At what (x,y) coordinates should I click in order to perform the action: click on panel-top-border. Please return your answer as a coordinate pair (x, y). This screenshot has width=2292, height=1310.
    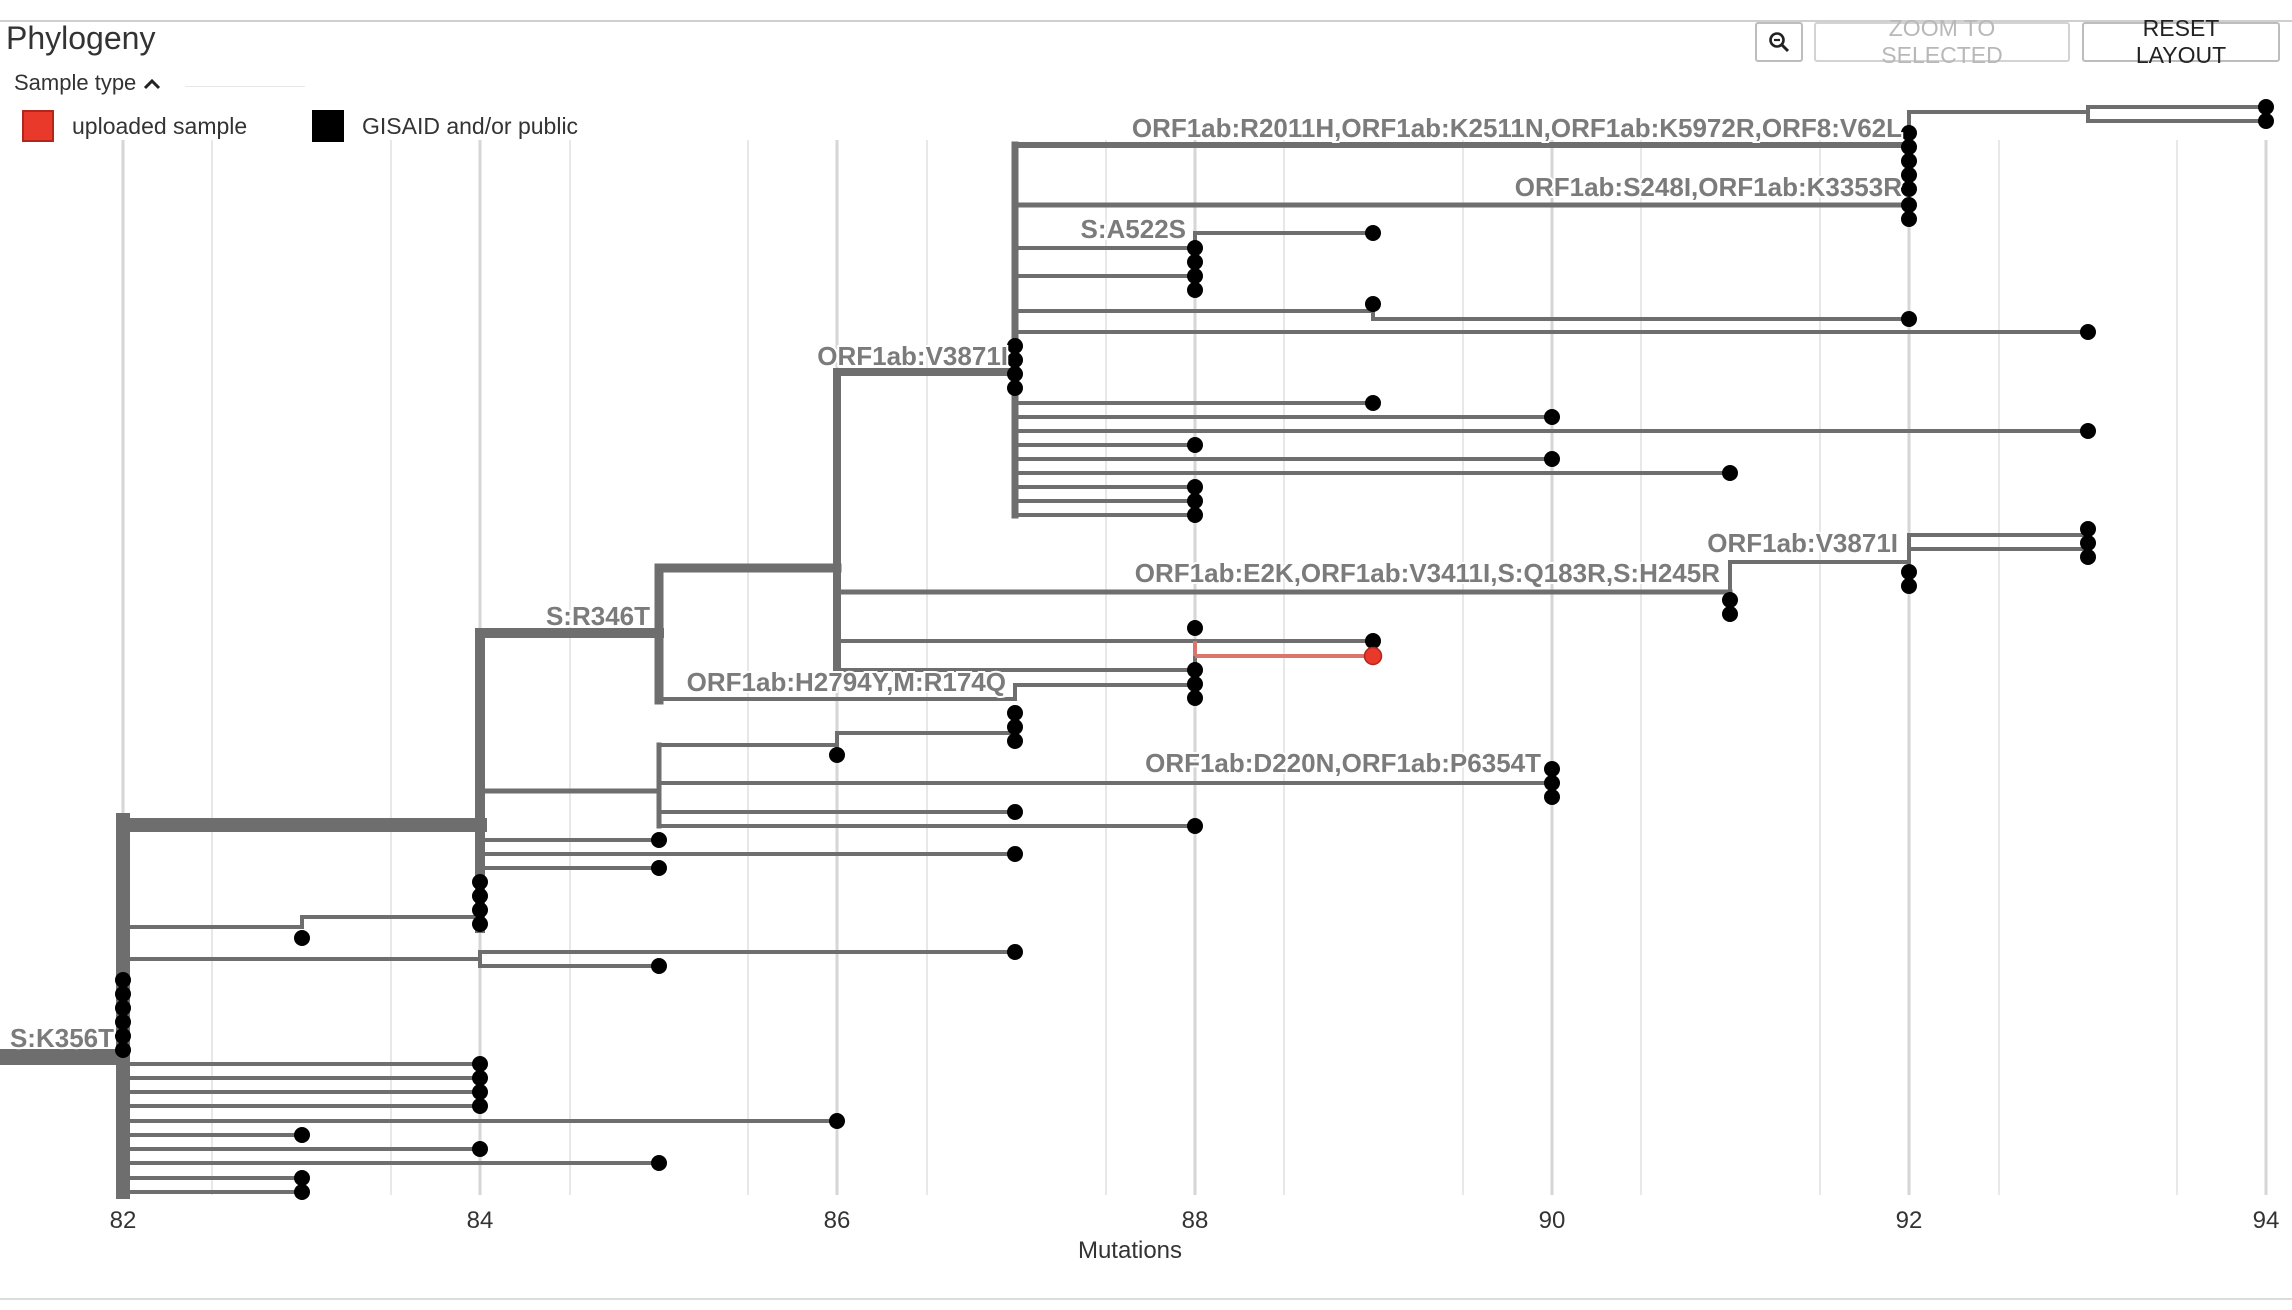
    Looking at the image, I should click on (1146, 21).